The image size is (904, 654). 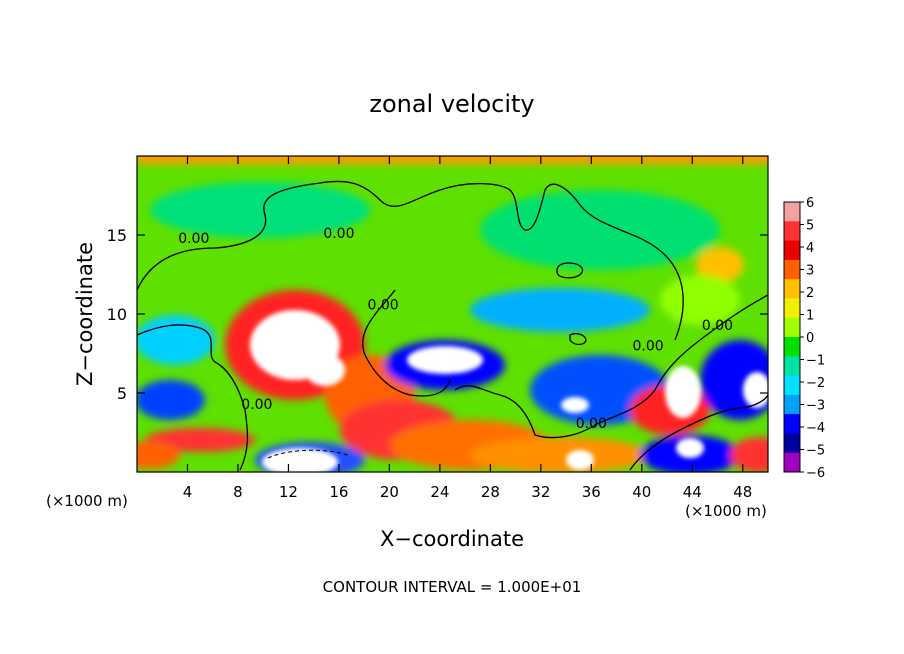 What do you see at coordinates (122, 393) in the screenshot?
I see `y-tick-label: 5` at bounding box center [122, 393].